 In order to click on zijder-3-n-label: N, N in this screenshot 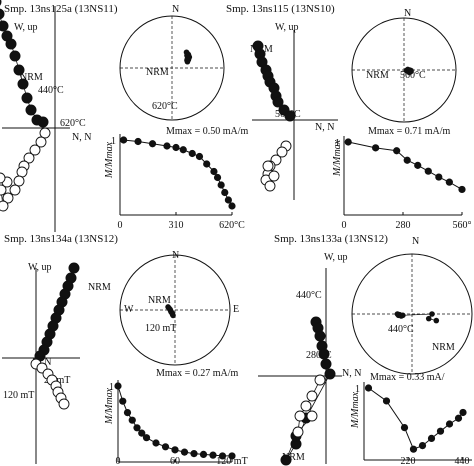, I will do `click(41, 362)`.